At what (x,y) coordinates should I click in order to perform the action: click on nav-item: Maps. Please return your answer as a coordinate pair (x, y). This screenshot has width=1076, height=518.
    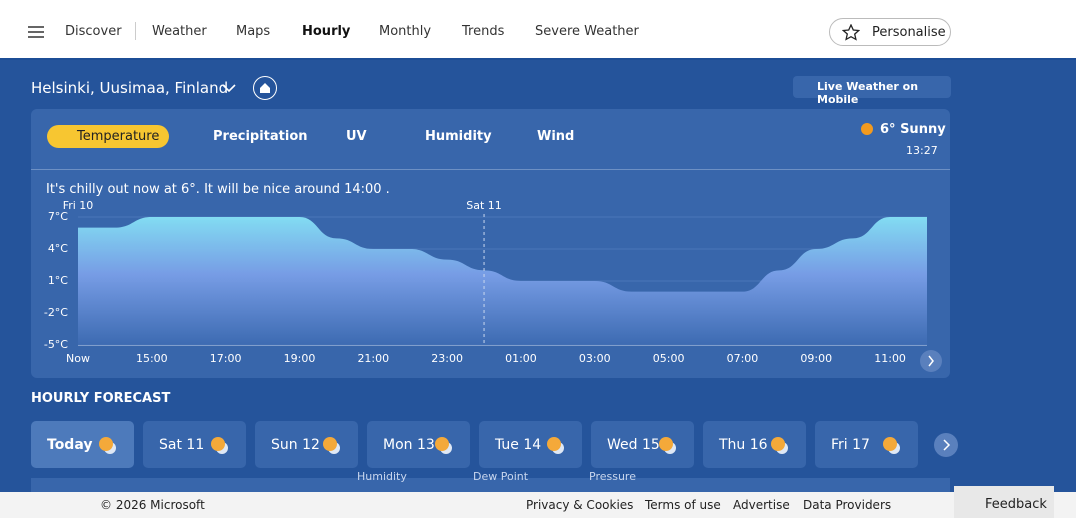
    Looking at the image, I should click on (253, 31).